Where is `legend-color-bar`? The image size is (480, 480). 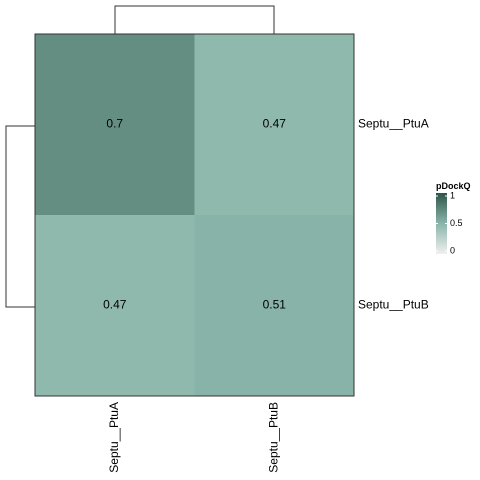 legend-color-bar is located at coordinates (441, 223).